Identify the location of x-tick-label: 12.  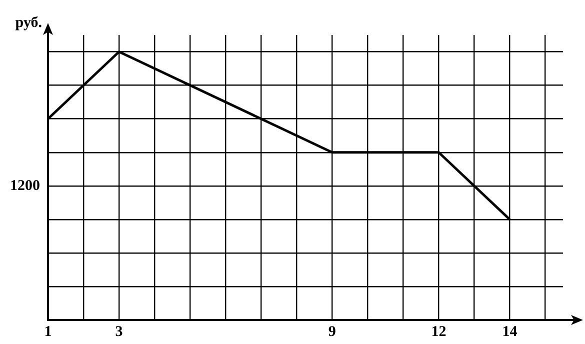
(438, 332).